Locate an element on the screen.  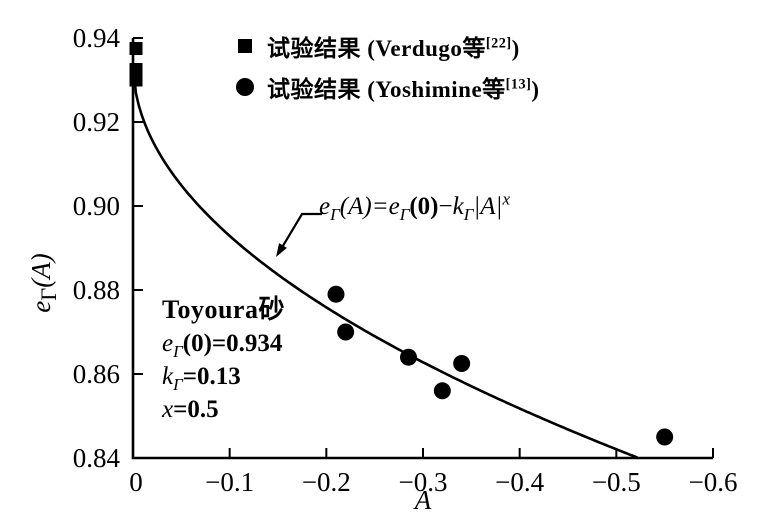
eq-m2: (0) is located at coordinates (424, 206).